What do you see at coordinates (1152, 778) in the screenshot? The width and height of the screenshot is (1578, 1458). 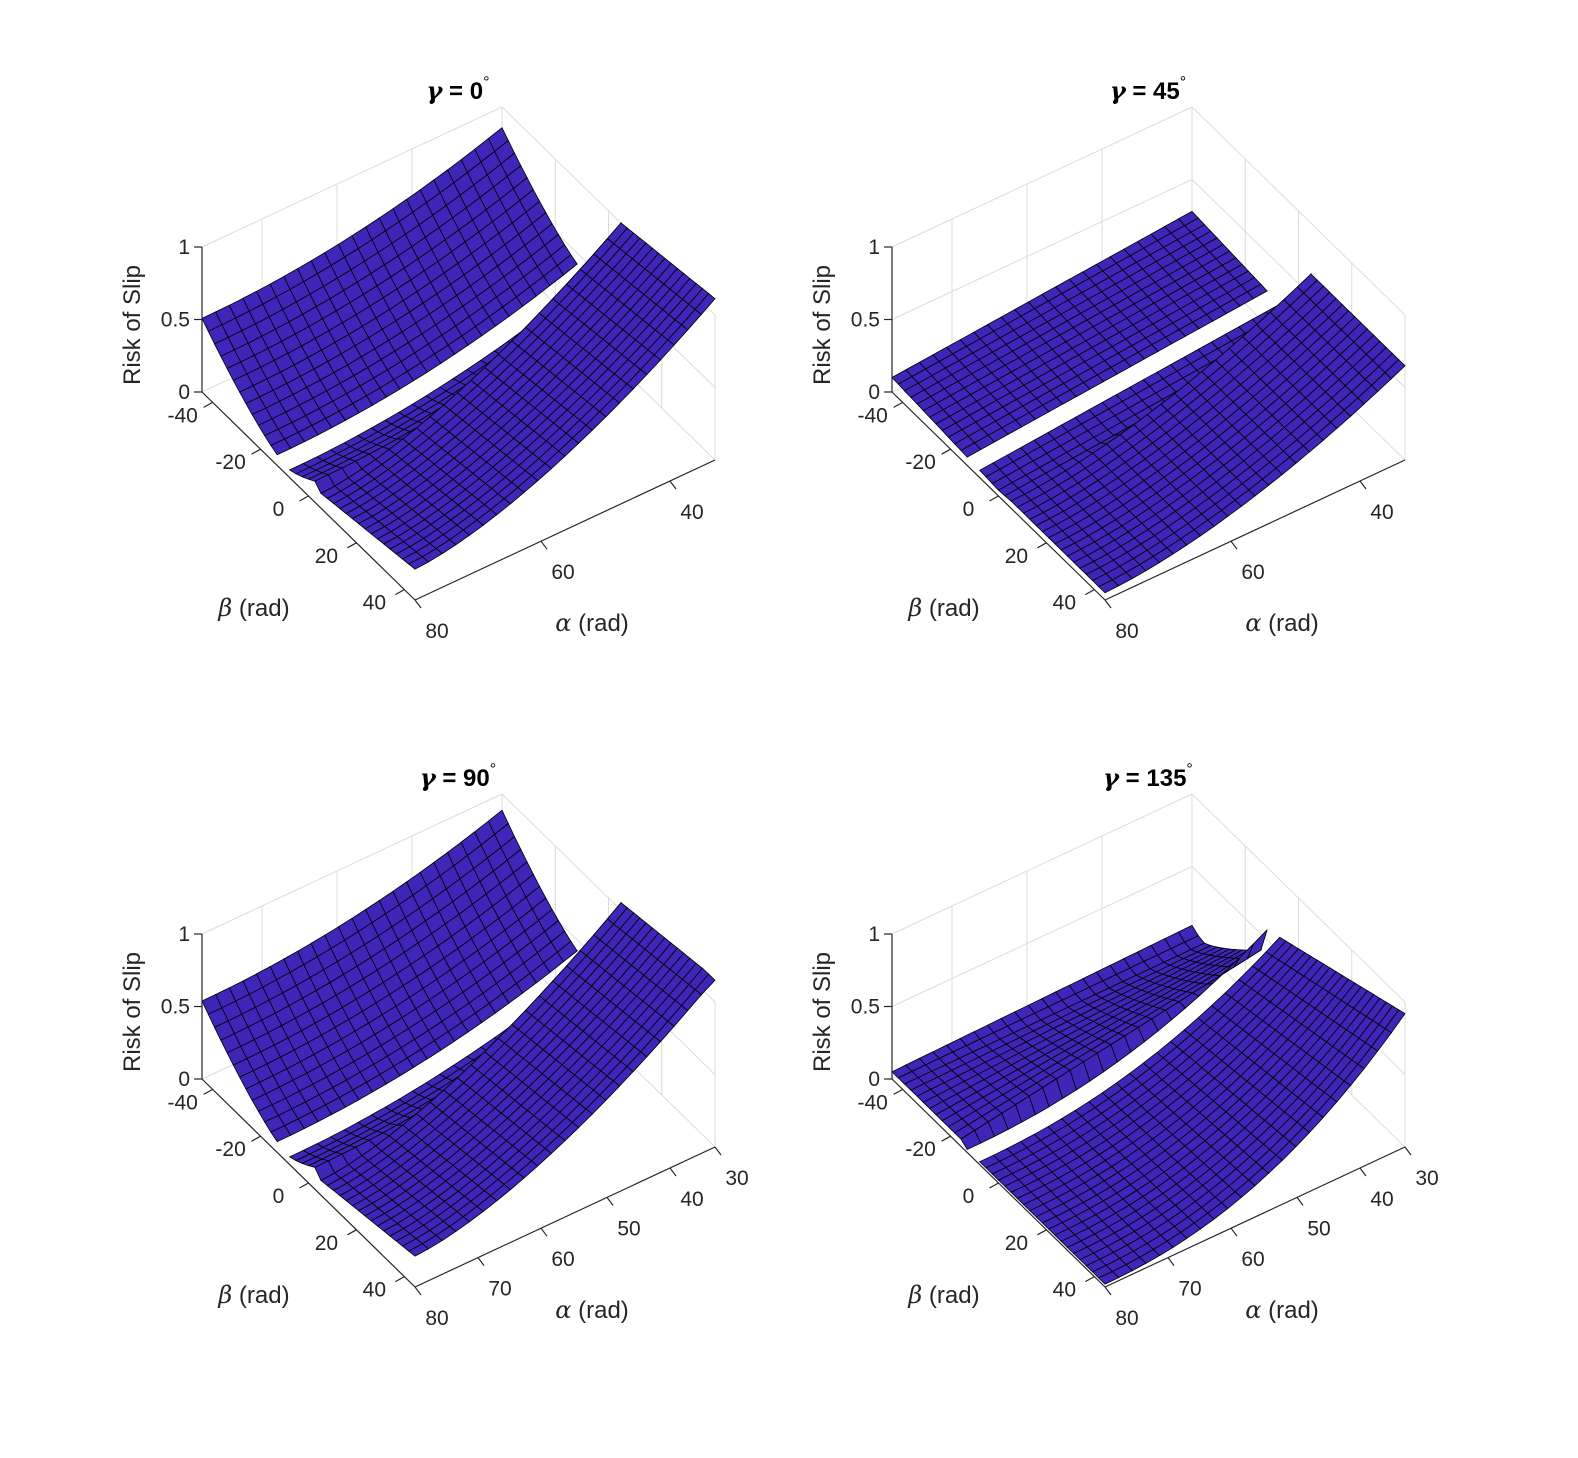 I see `title-value: = 135` at bounding box center [1152, 778].